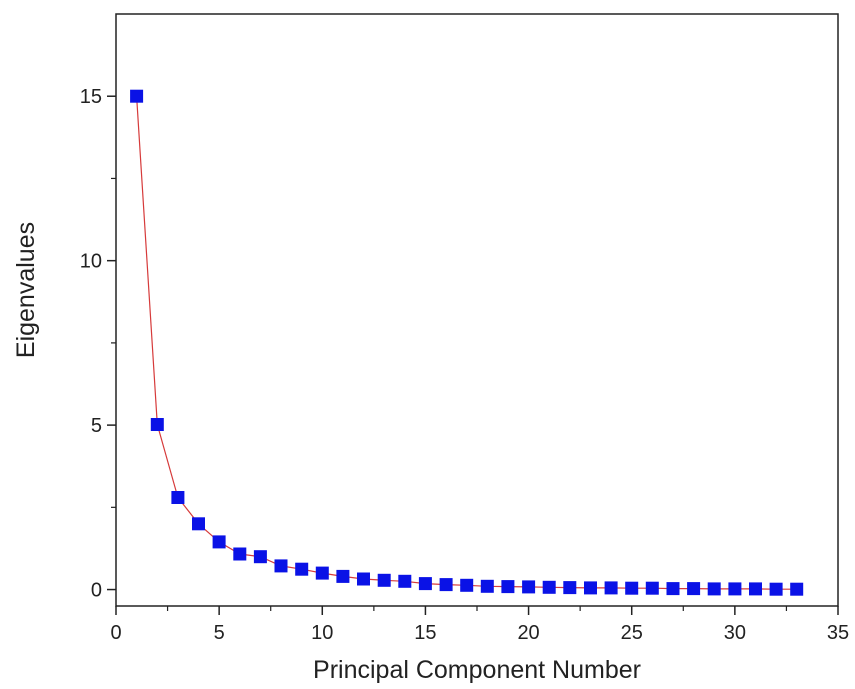 The width and height of the screenshot is (855, 689). I want to click on y-tick-label: 10, so click(91, 262).